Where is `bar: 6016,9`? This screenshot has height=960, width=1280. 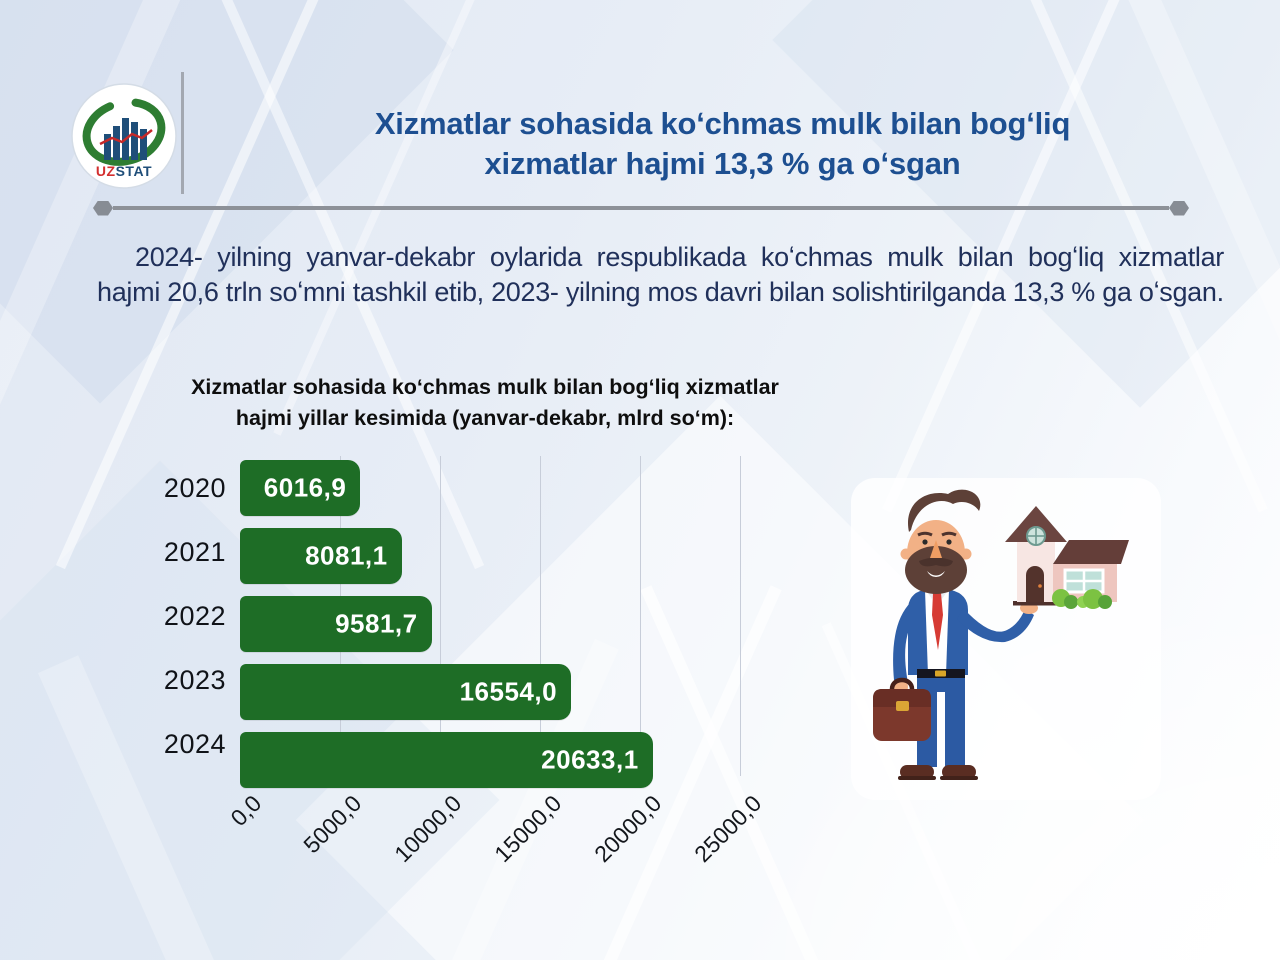
bar: 6016,9 is located at coordinates (300, 488).